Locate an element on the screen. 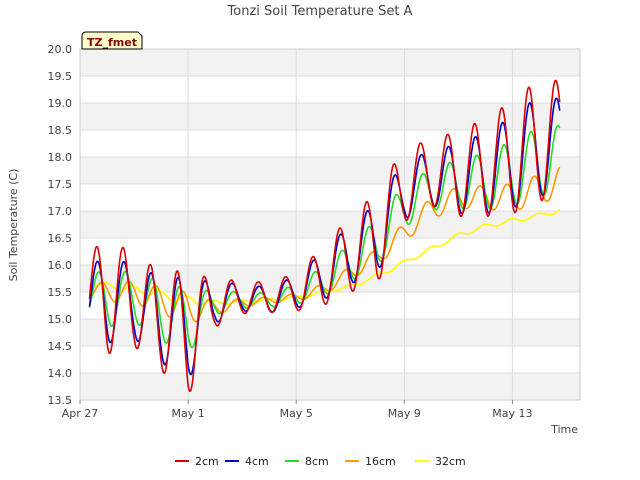  y-axis-label: Soil Temperature (C) is located at coordinates (13, 225).